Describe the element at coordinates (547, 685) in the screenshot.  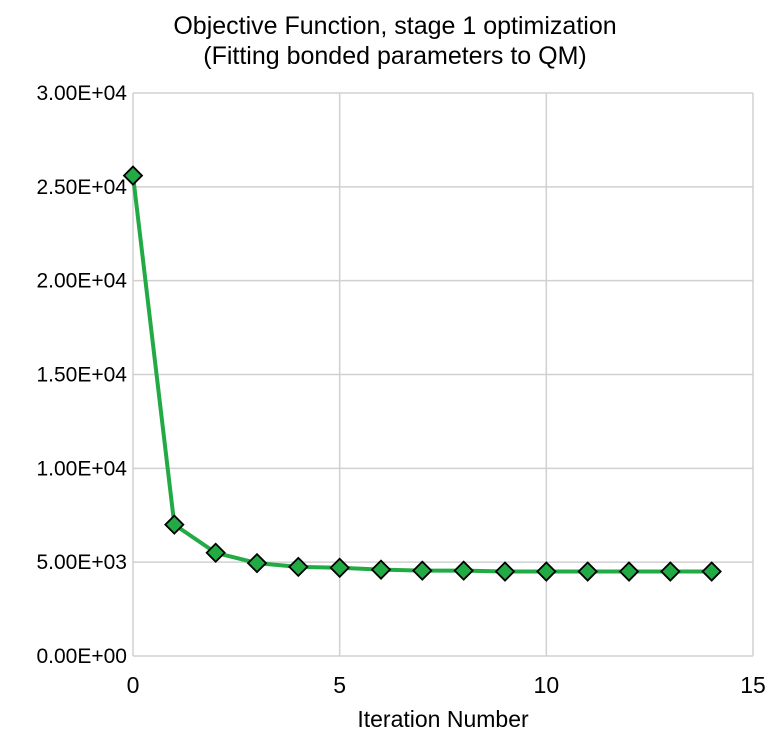
I see `x-tick-label: 10` at that location.